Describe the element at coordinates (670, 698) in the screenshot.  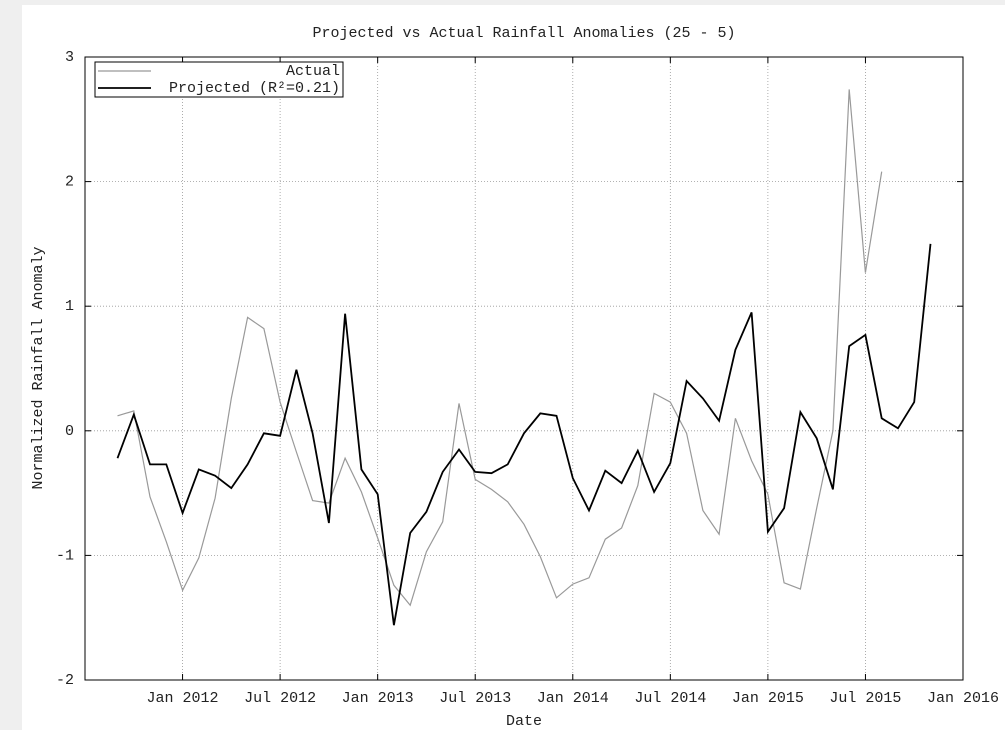
I see `x-tick-label: Jul 2014` at that location.